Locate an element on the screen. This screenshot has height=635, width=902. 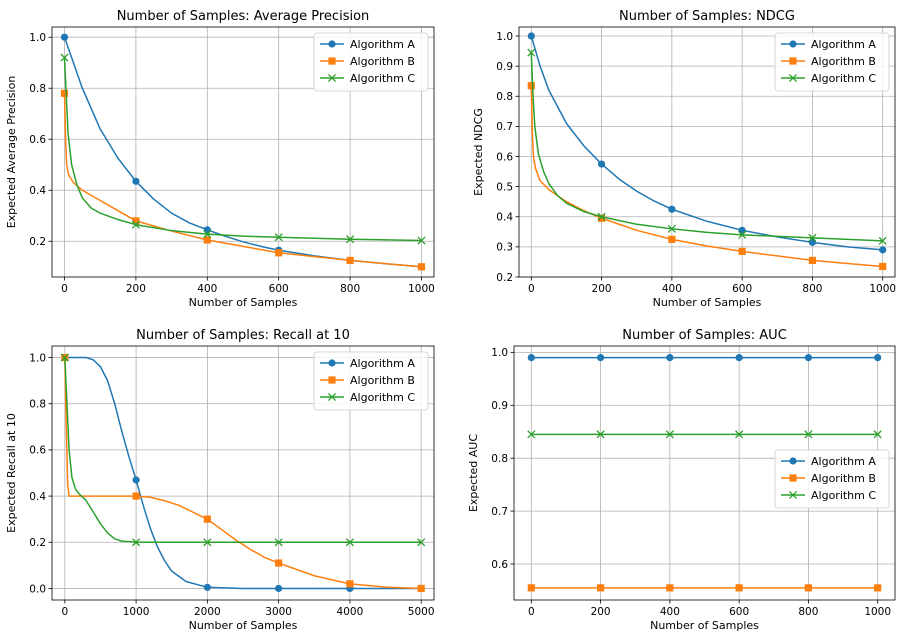
y-tick-label: 0.3 is located at coordinates (504, 248).